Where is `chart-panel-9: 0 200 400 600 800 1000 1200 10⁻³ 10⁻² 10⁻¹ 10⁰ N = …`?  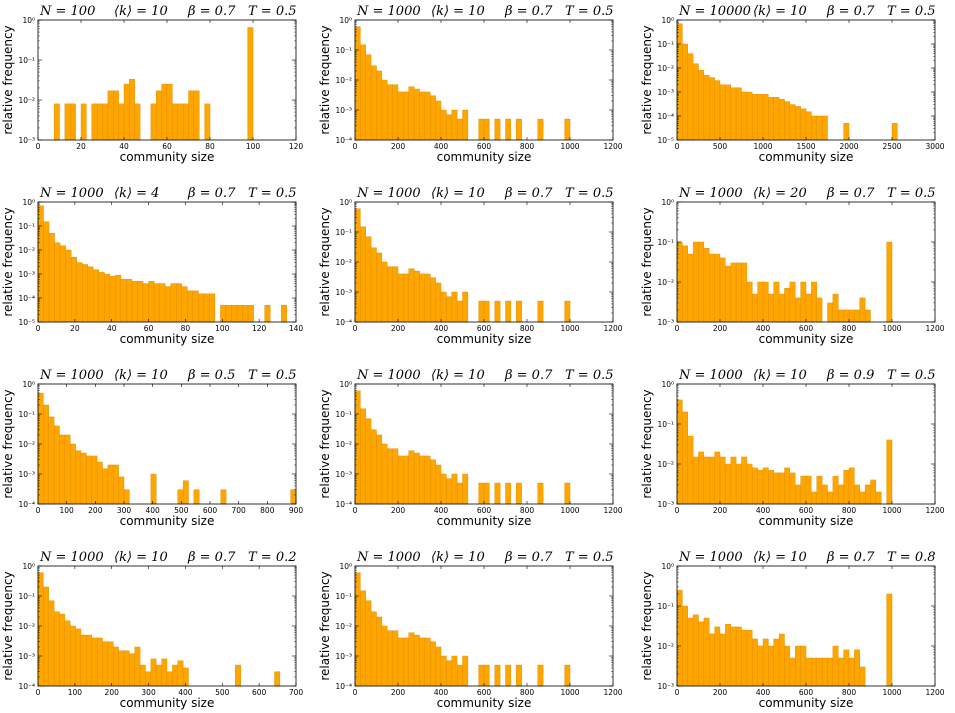 chart-panel-9: 0 200 400 600 800 1000 1200 10⁻³ 10⁻² 10⁻¹ 10⁰ N = … is located at coordinates (792, 448).